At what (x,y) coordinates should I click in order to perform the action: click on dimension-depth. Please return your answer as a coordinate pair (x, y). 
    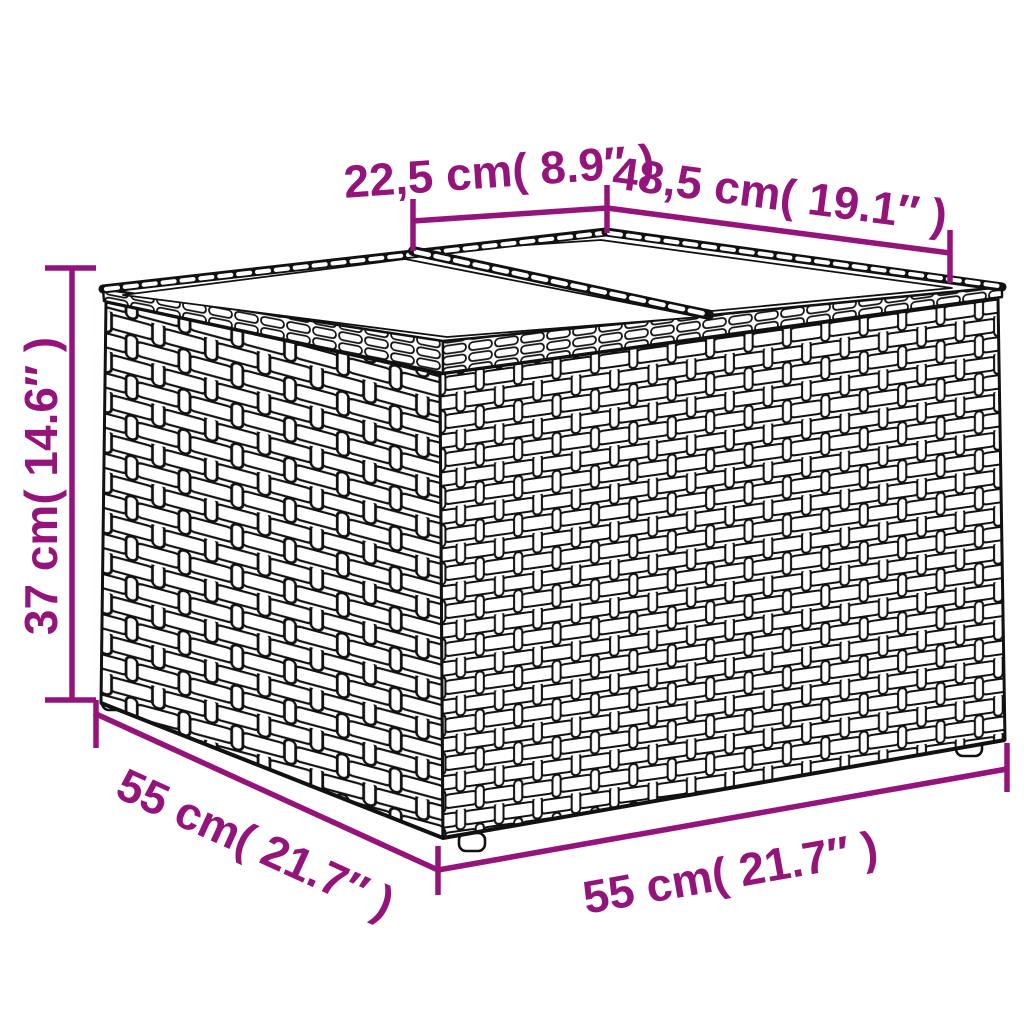
    Looking at the image, I should click on (266, 797).